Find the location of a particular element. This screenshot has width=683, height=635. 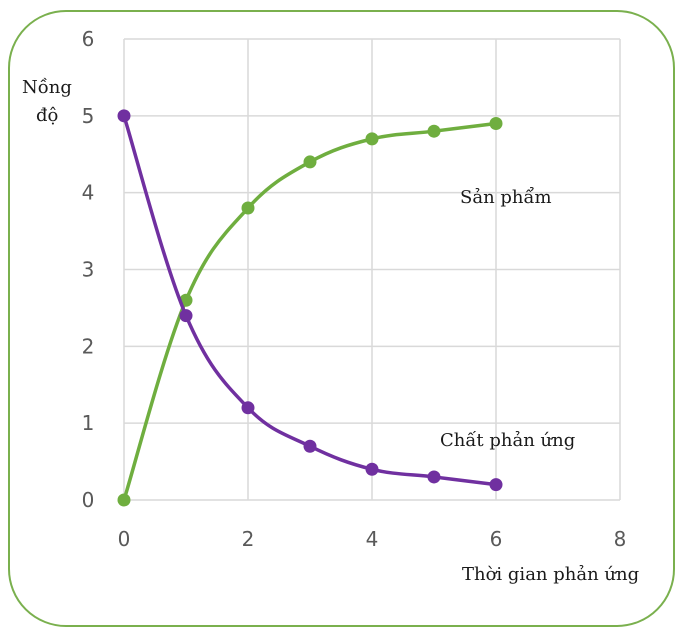

y-tick-label: 3 is located at coordinates (88, 270).